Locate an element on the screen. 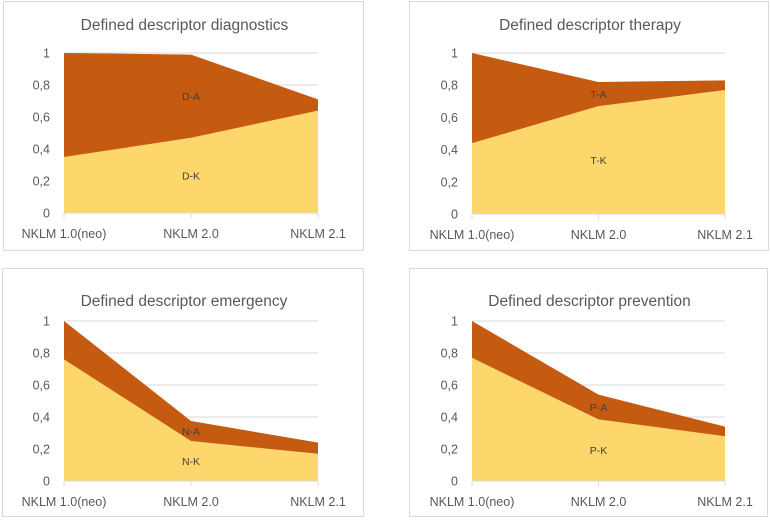  chart-title: Defined descriptor therapy is located at coordinates (590, 25).